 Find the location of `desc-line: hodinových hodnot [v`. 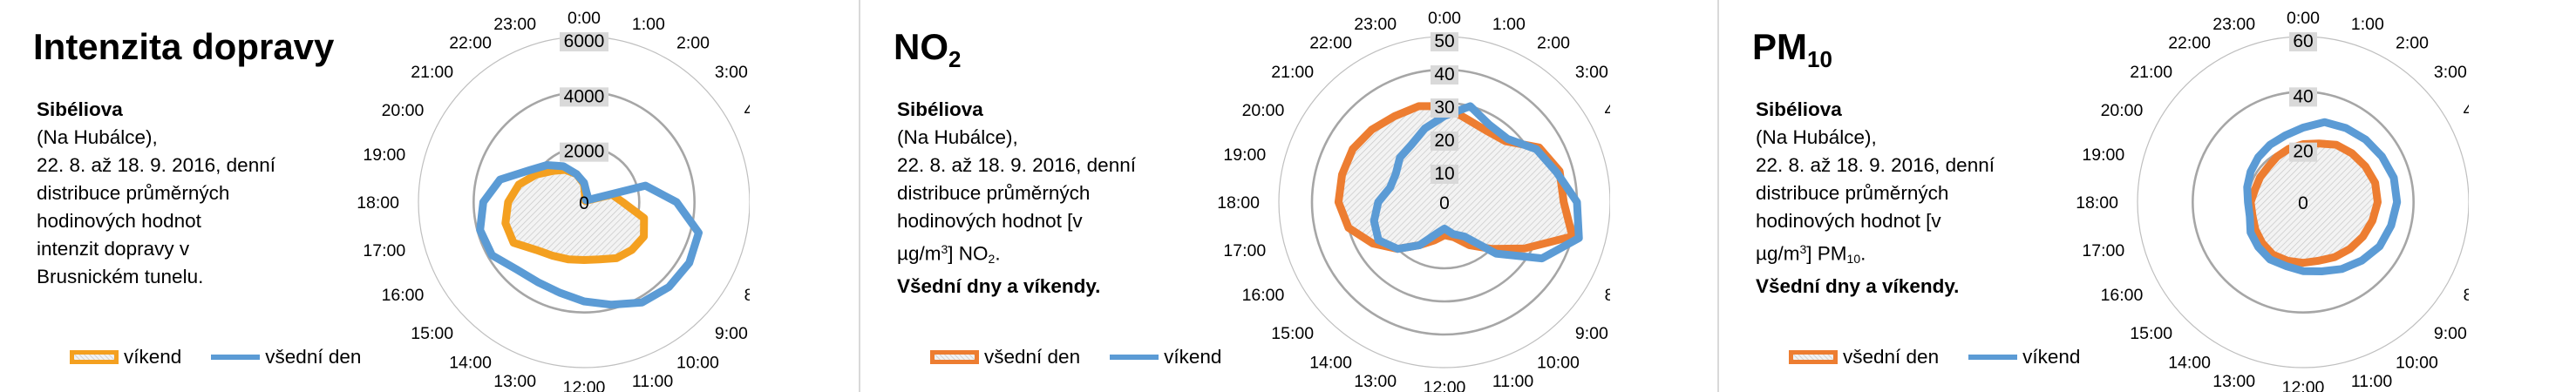

desc-line: hodinových hodnot [v is located at coordinates (1848, 221).